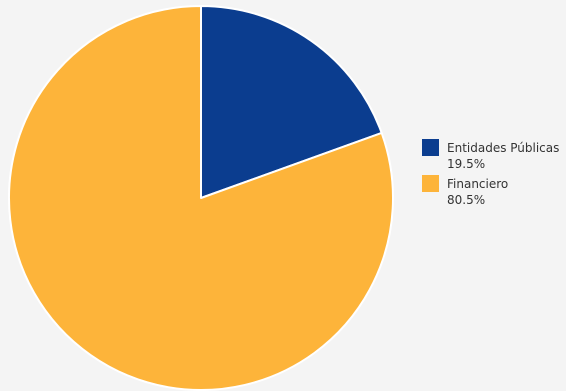  I want to click on legend-value-entidades-publicas: 19.5%, so click(466, 164).